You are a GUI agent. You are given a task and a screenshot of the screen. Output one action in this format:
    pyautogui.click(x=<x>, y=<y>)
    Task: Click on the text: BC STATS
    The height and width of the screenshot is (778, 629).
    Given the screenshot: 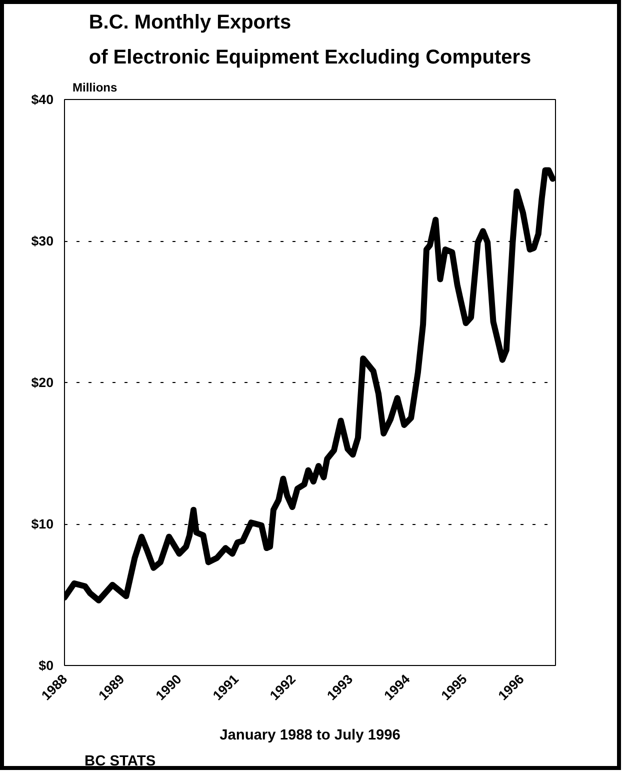 What is the action you would take?
    pyautogui.click(x=120, y=762)
    